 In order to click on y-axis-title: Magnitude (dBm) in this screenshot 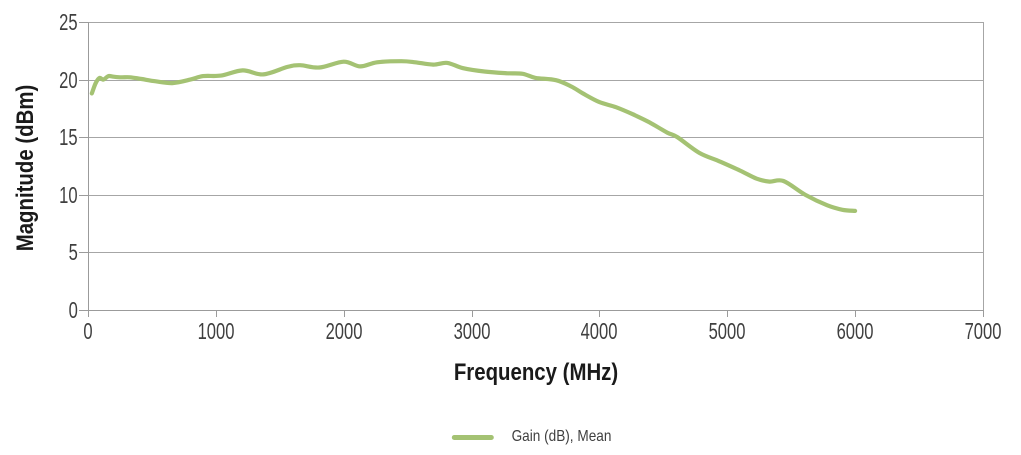, I will do `click(26, 168)`.